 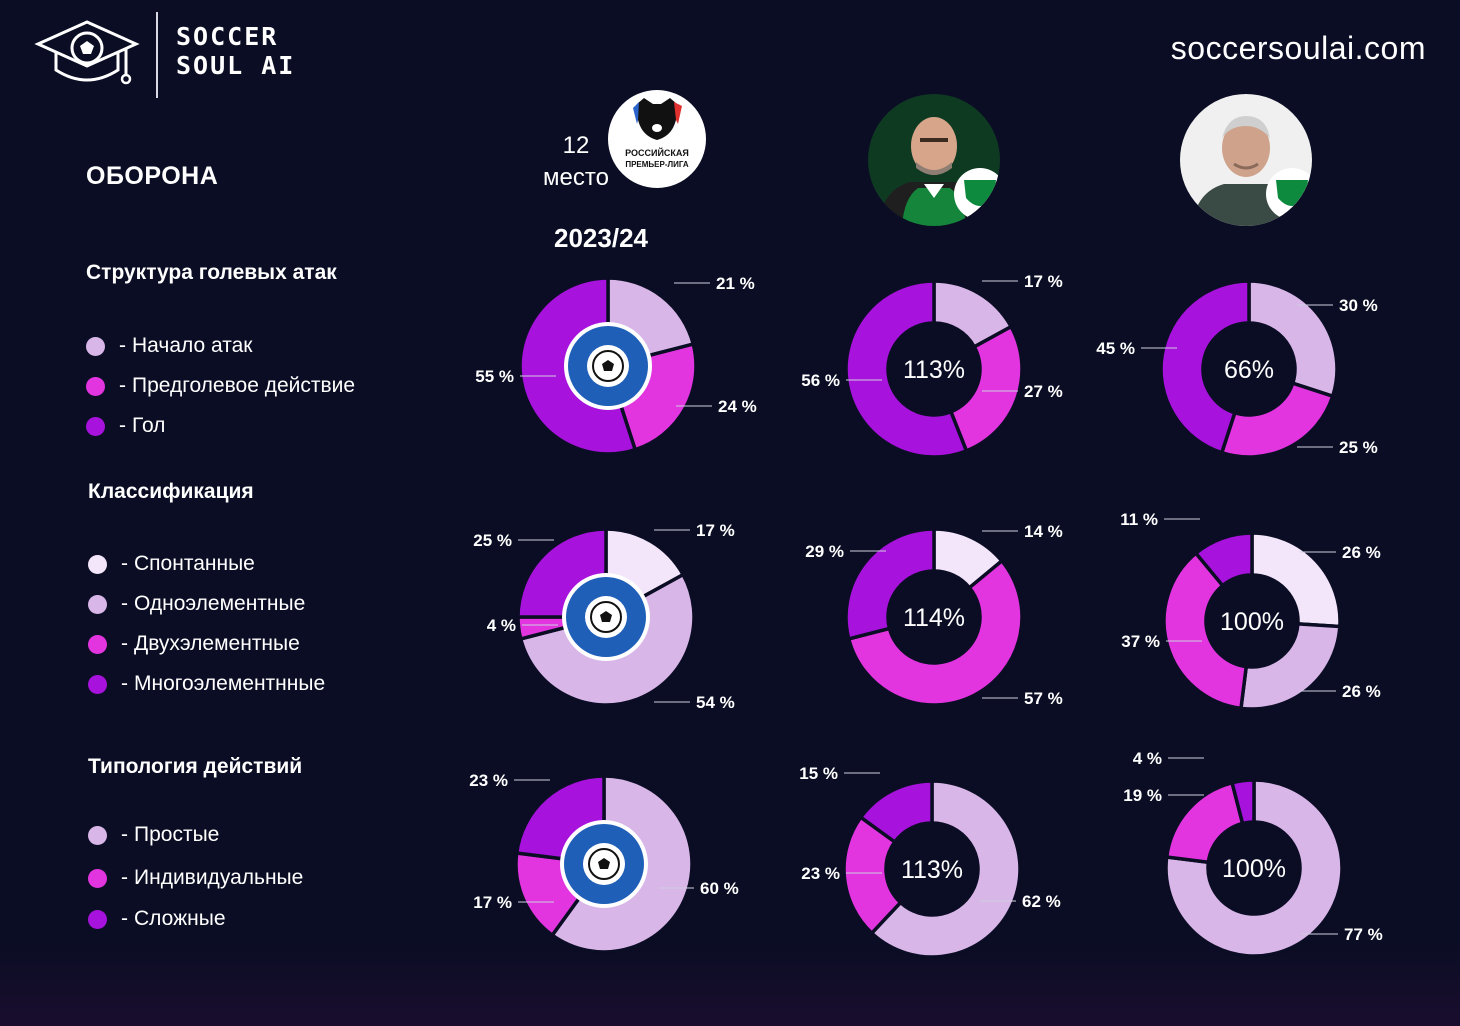 I want to click on donut-chart-7: 60 % 17 % 23 %, so click(x=604, y=866).